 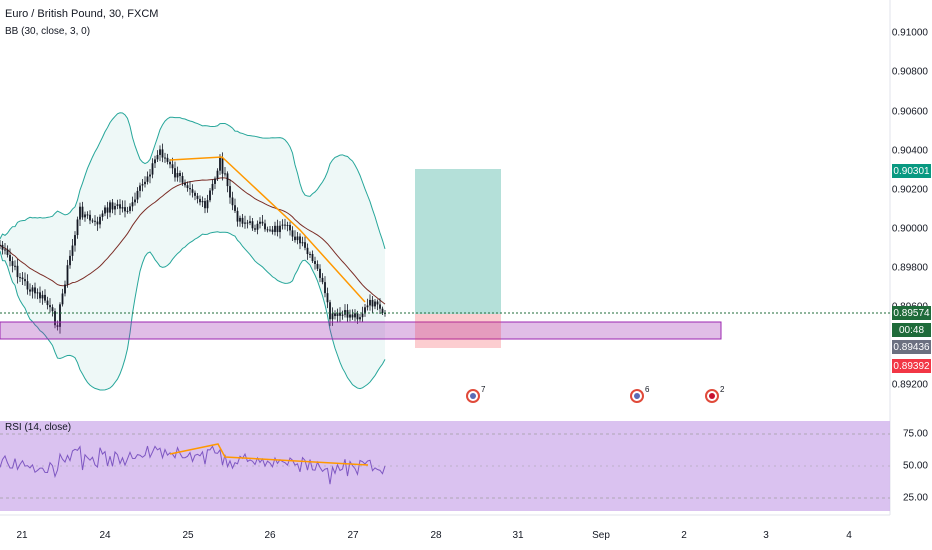 What do you see at coordinates (473, 396) in the screenshot?
I see `flag-event-icon` at bounding box center [473, 396].